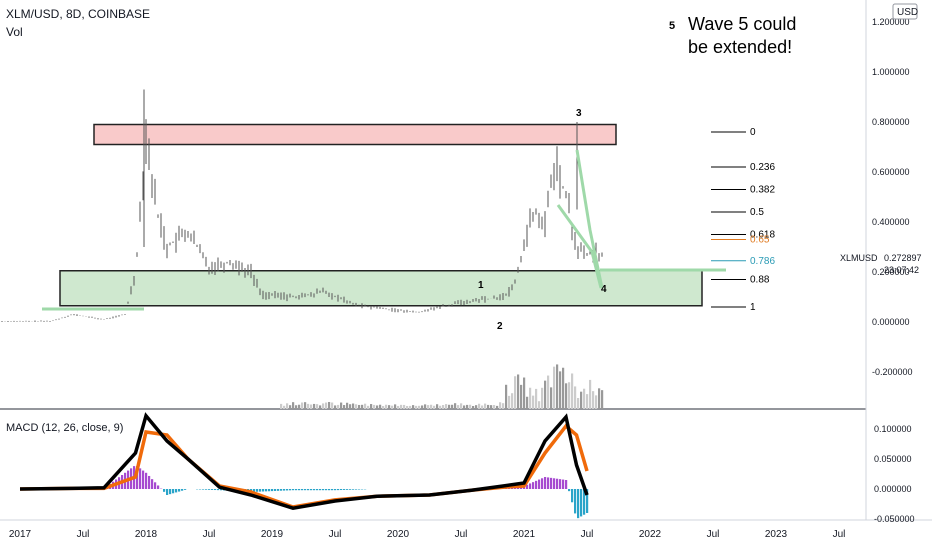 The height and width of the screenshot is (550, 932). I want to click on support-zone, so click(381, 288).